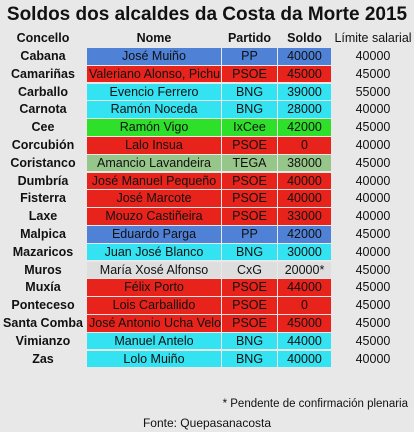 The width and height of the screenshot is (414, 432). Describe the element at coordinates (154, 270) in the screenshot. I see `cell-nome: María Xosé Alfonso` at that location.